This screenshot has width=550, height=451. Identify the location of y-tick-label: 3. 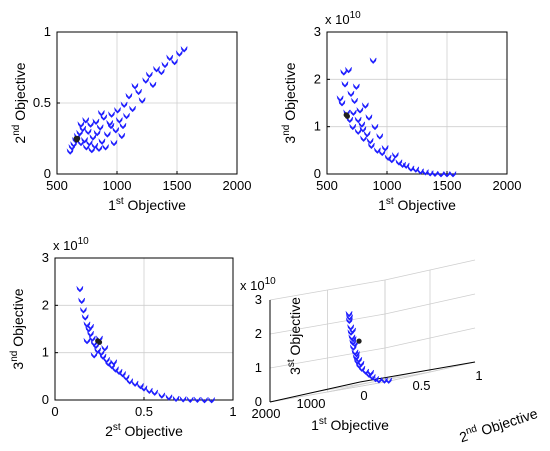
(317, 31).